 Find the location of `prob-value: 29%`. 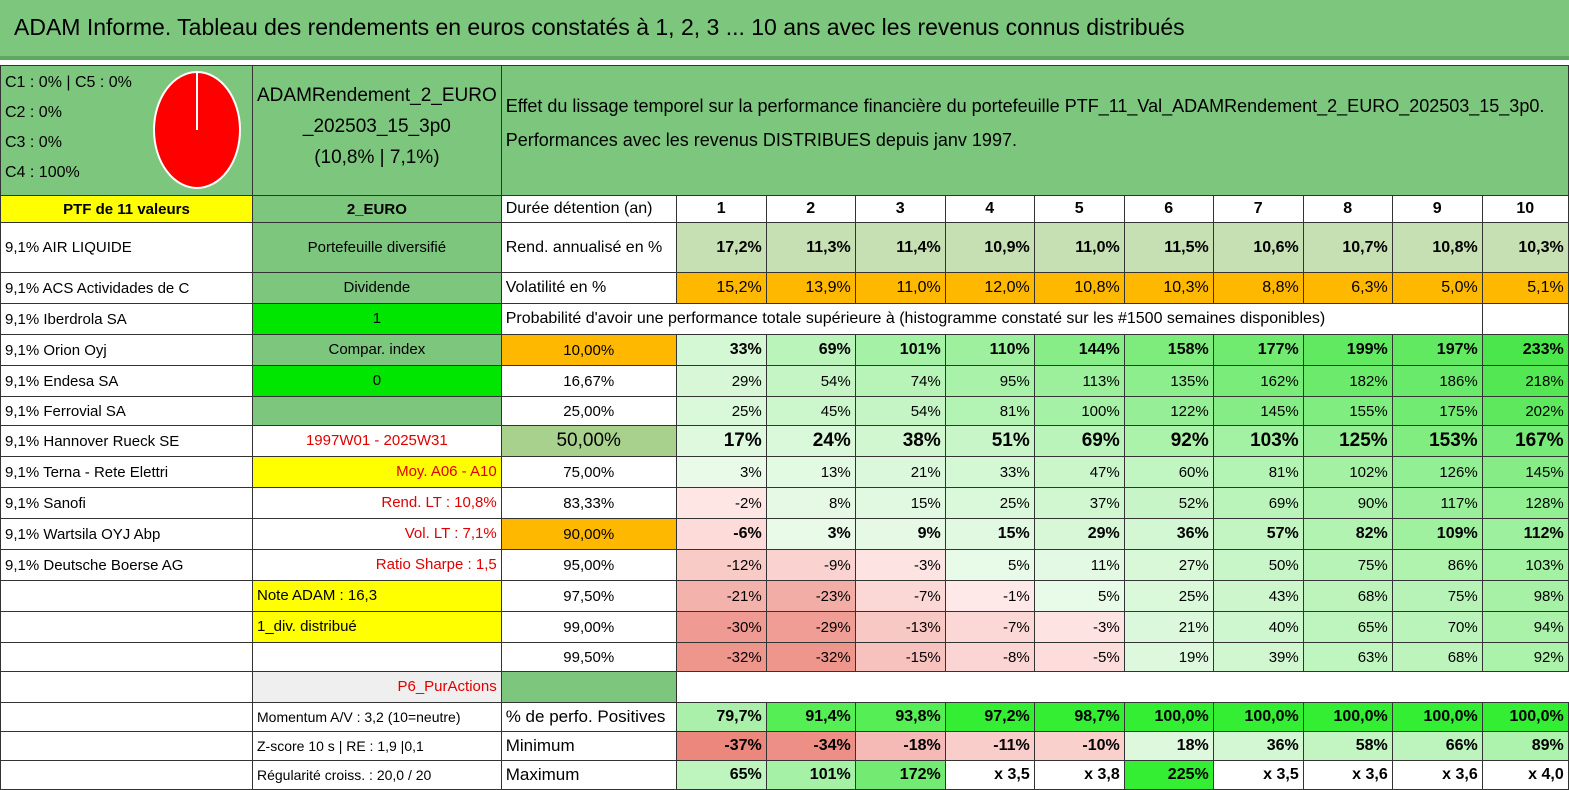

prob-value: 29% is located at coordinates (721, 381).